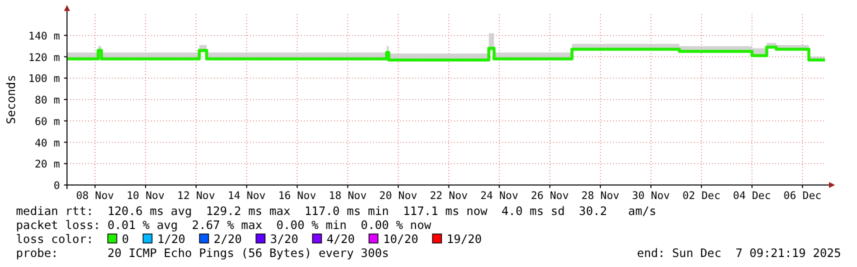 The width and height of the screenshot is (857, 267). I want to click on legend-label: 1/20, so click(171, 239).